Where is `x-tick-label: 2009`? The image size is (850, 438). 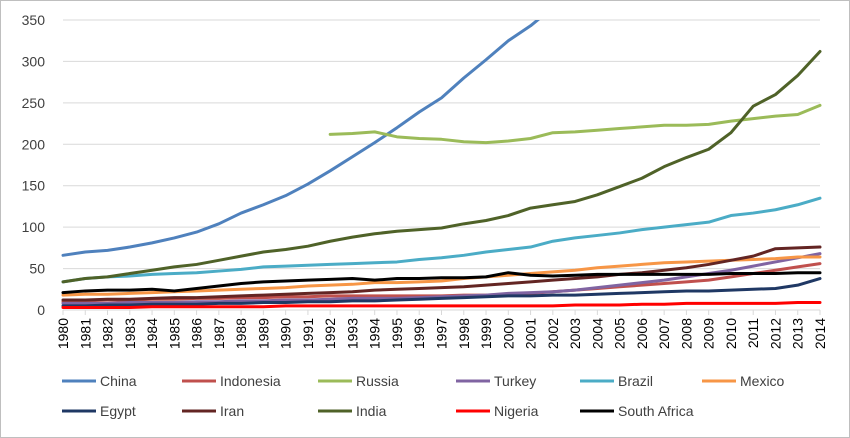 x-tick-label: 2009 is located at coordinates (709, 333).